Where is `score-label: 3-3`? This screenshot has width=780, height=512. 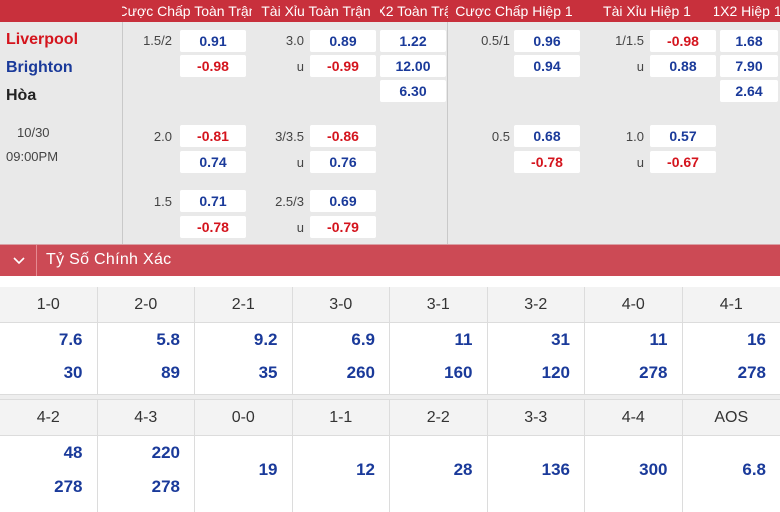 score-label: 3-3 is located at coordinates (535, 418).